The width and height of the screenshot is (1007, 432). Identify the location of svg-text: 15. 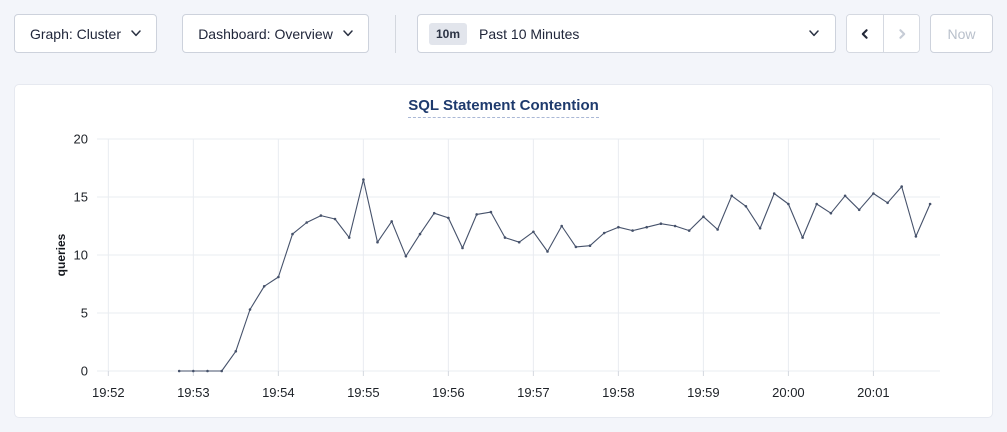
(81, 197).